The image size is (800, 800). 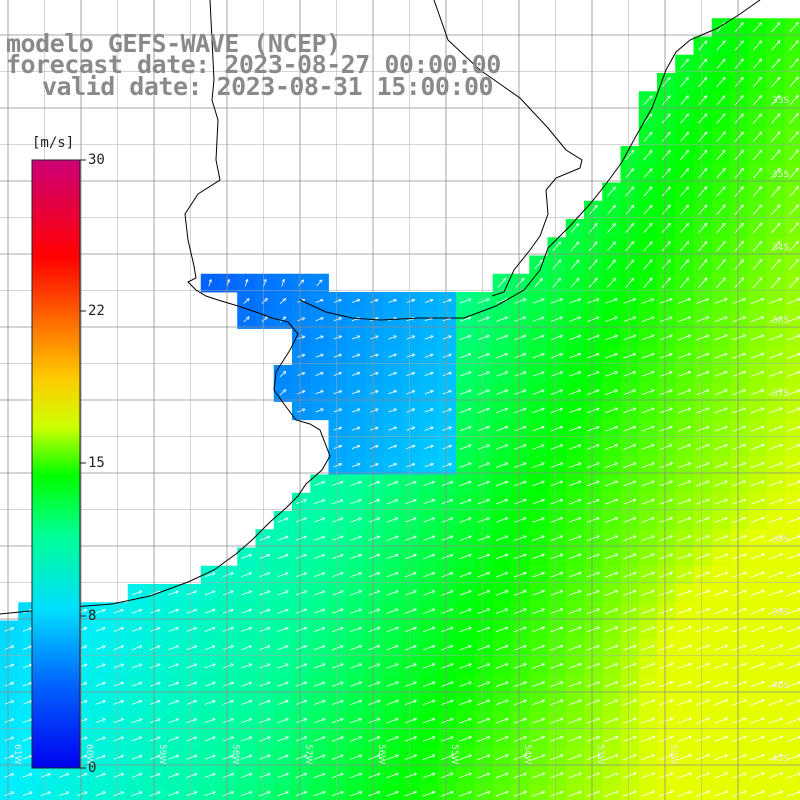 I want to click on lat-label: 33S, so click(x=781, y=101).